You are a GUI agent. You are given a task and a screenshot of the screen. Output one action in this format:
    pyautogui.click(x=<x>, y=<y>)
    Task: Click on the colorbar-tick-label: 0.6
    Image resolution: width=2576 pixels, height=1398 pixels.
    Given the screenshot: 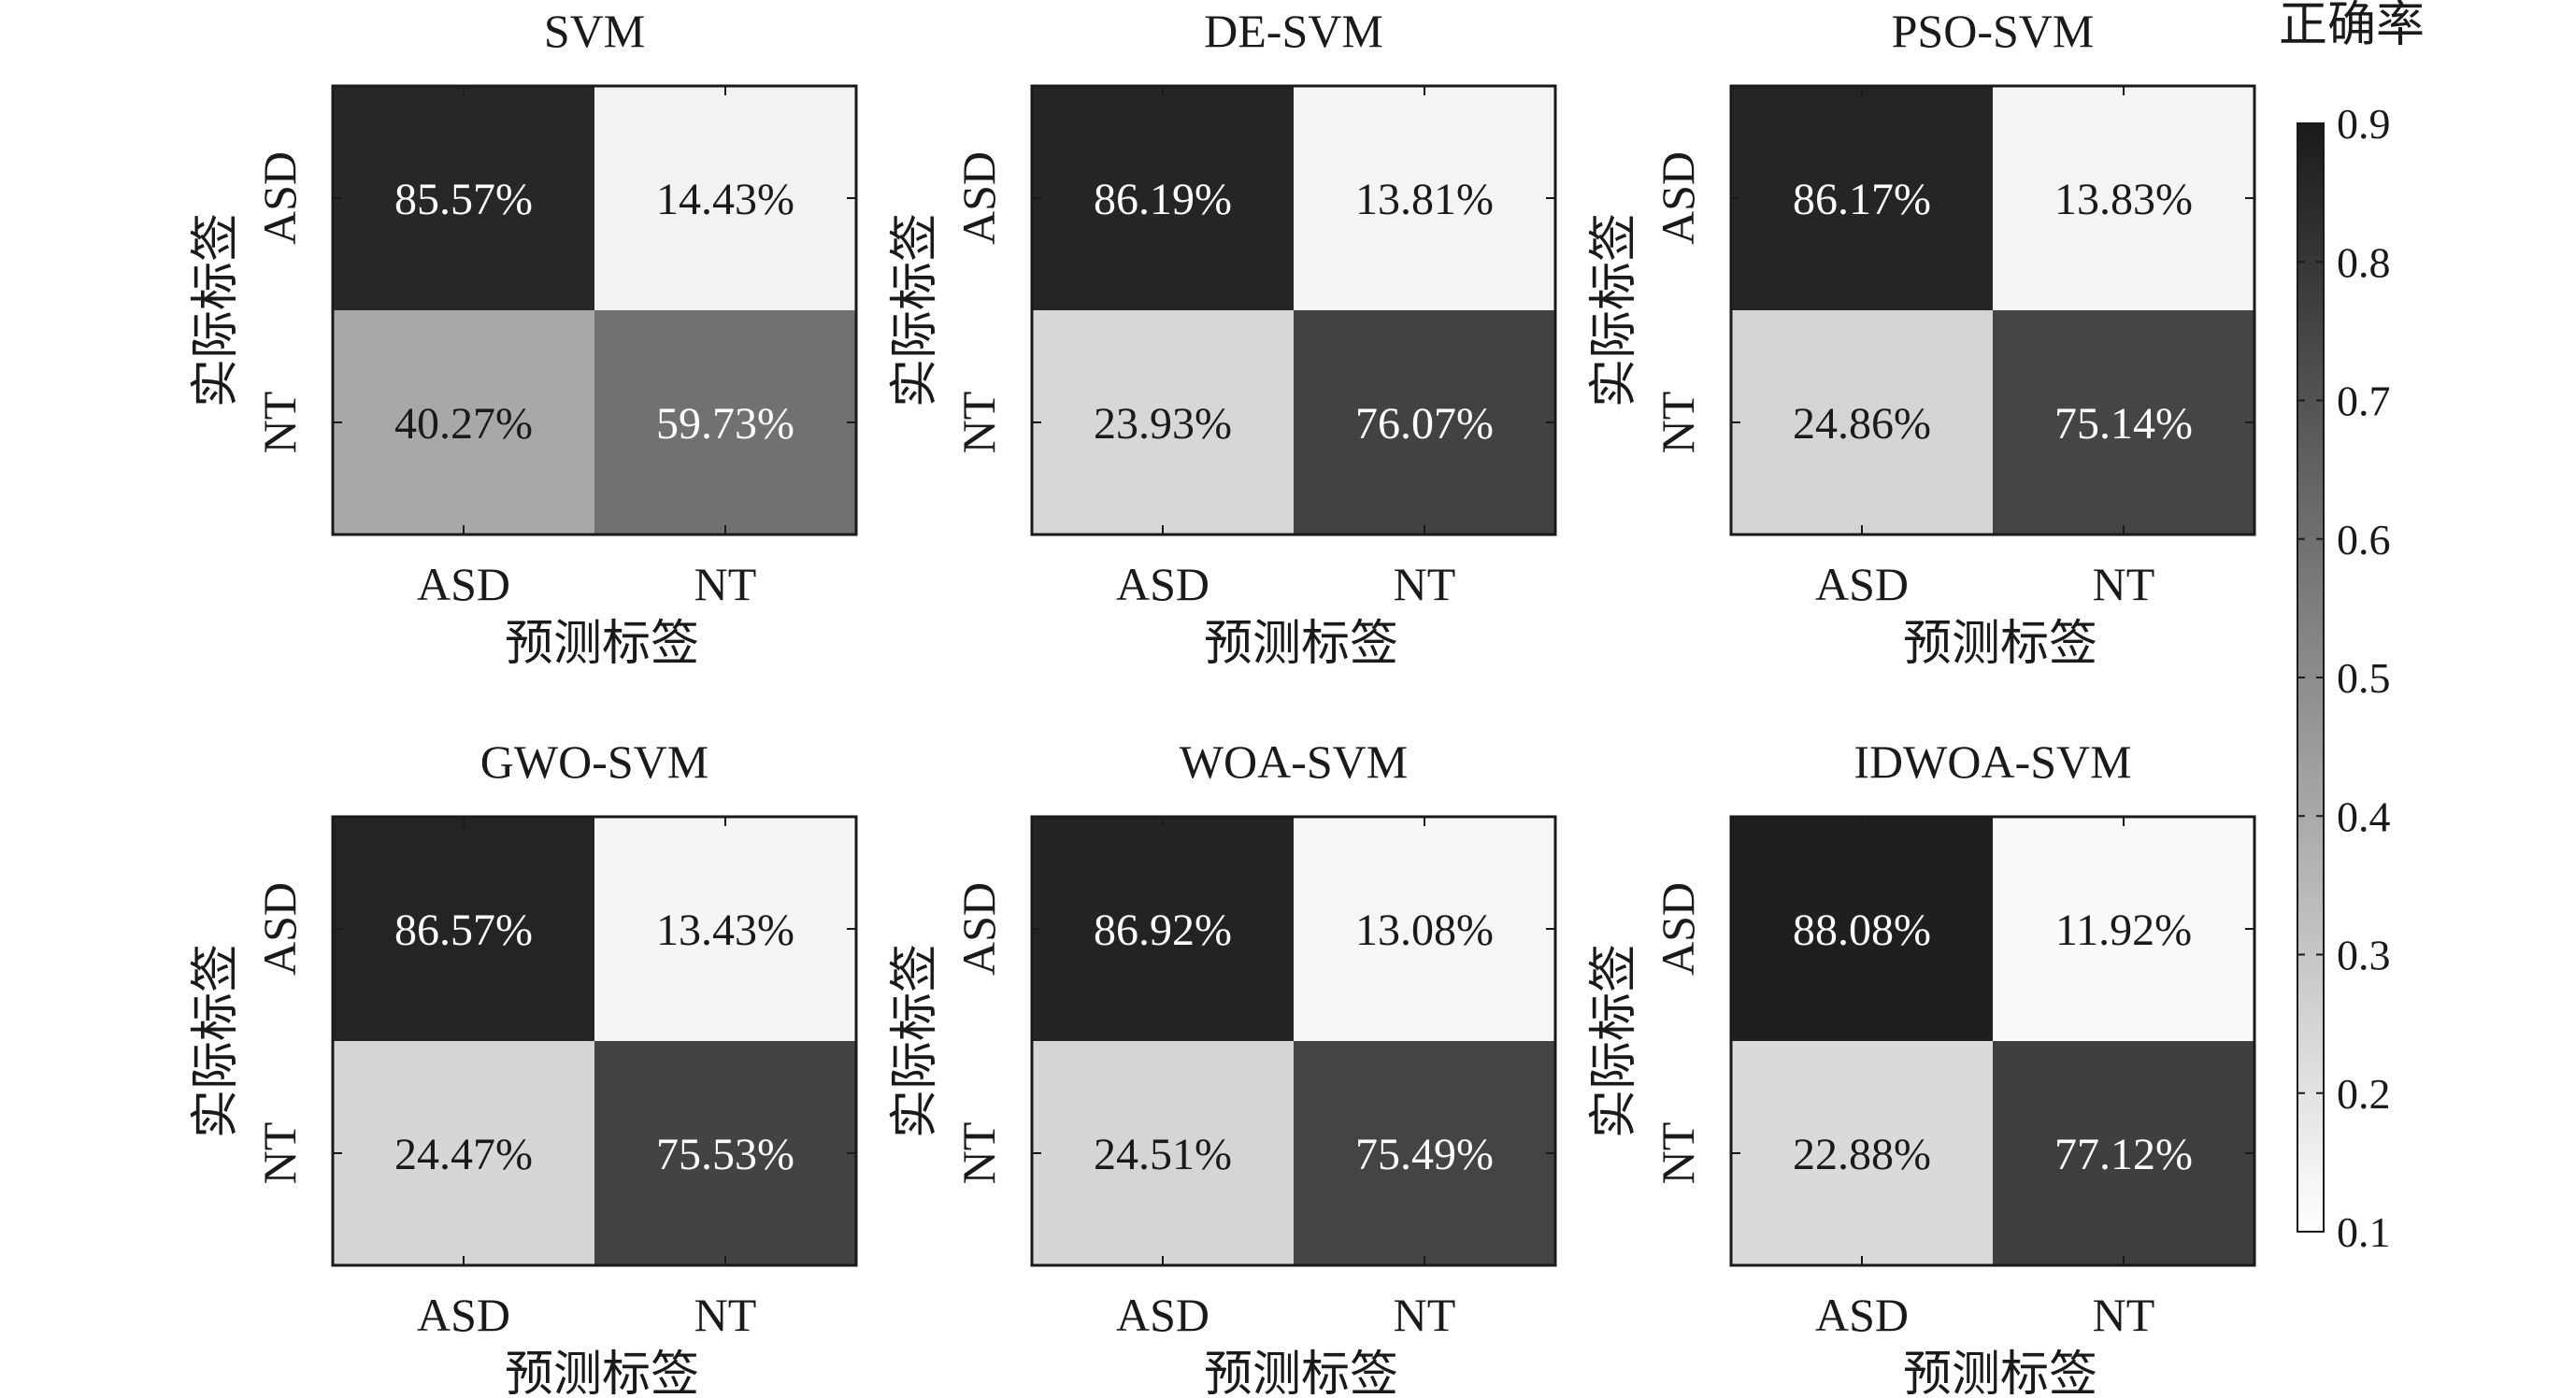 What is the action you would take?
    pyautogui.click(x=2364, y=539)
    